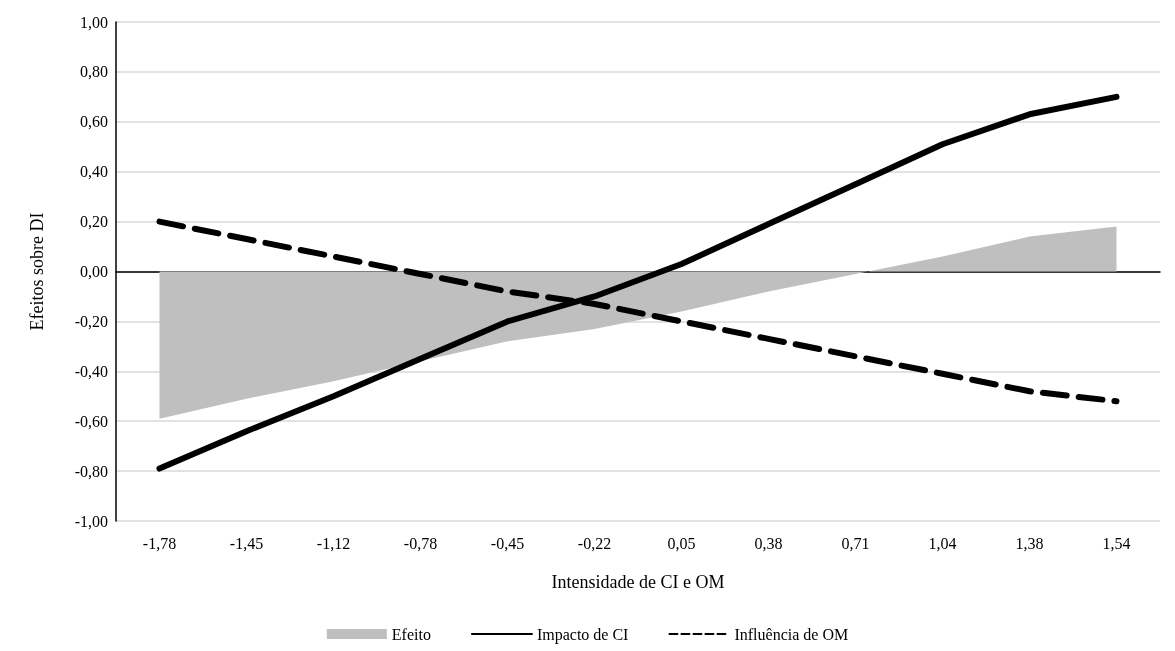 This screenshot has height=651, width=1175. I want to click on x-tick-label: 1,54, so click(1116, 543).